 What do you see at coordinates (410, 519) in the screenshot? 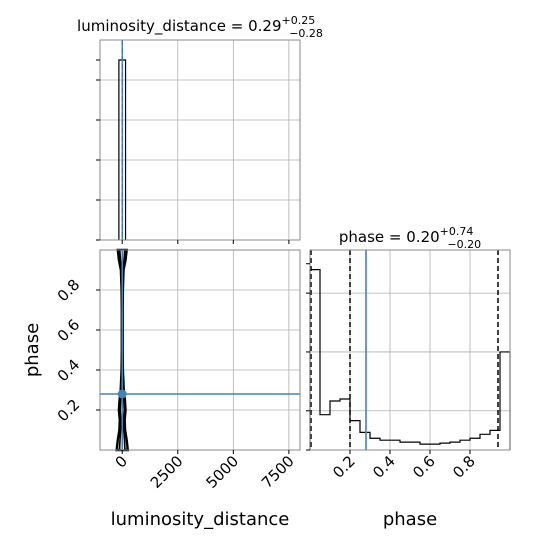
I see `phase-xlabel: phase` at bounding box center [410, 519].